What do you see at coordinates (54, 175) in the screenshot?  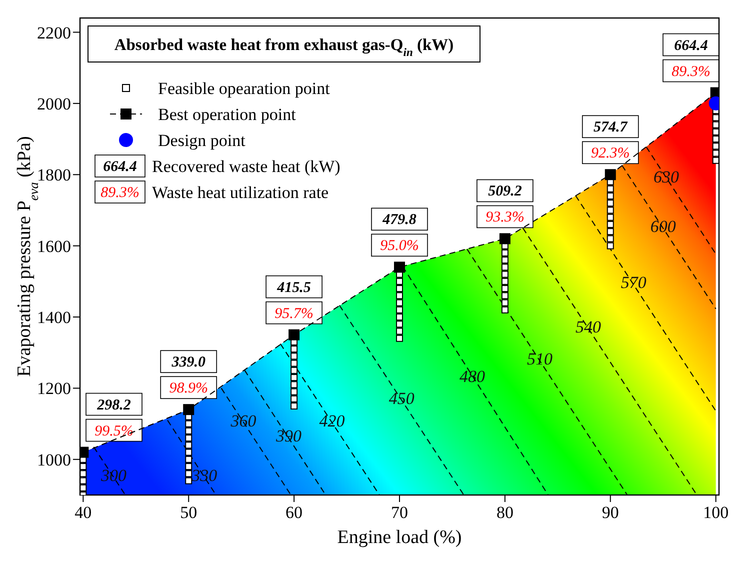 I see `y-tick-label: 1800` at bounding box center [54, 175].